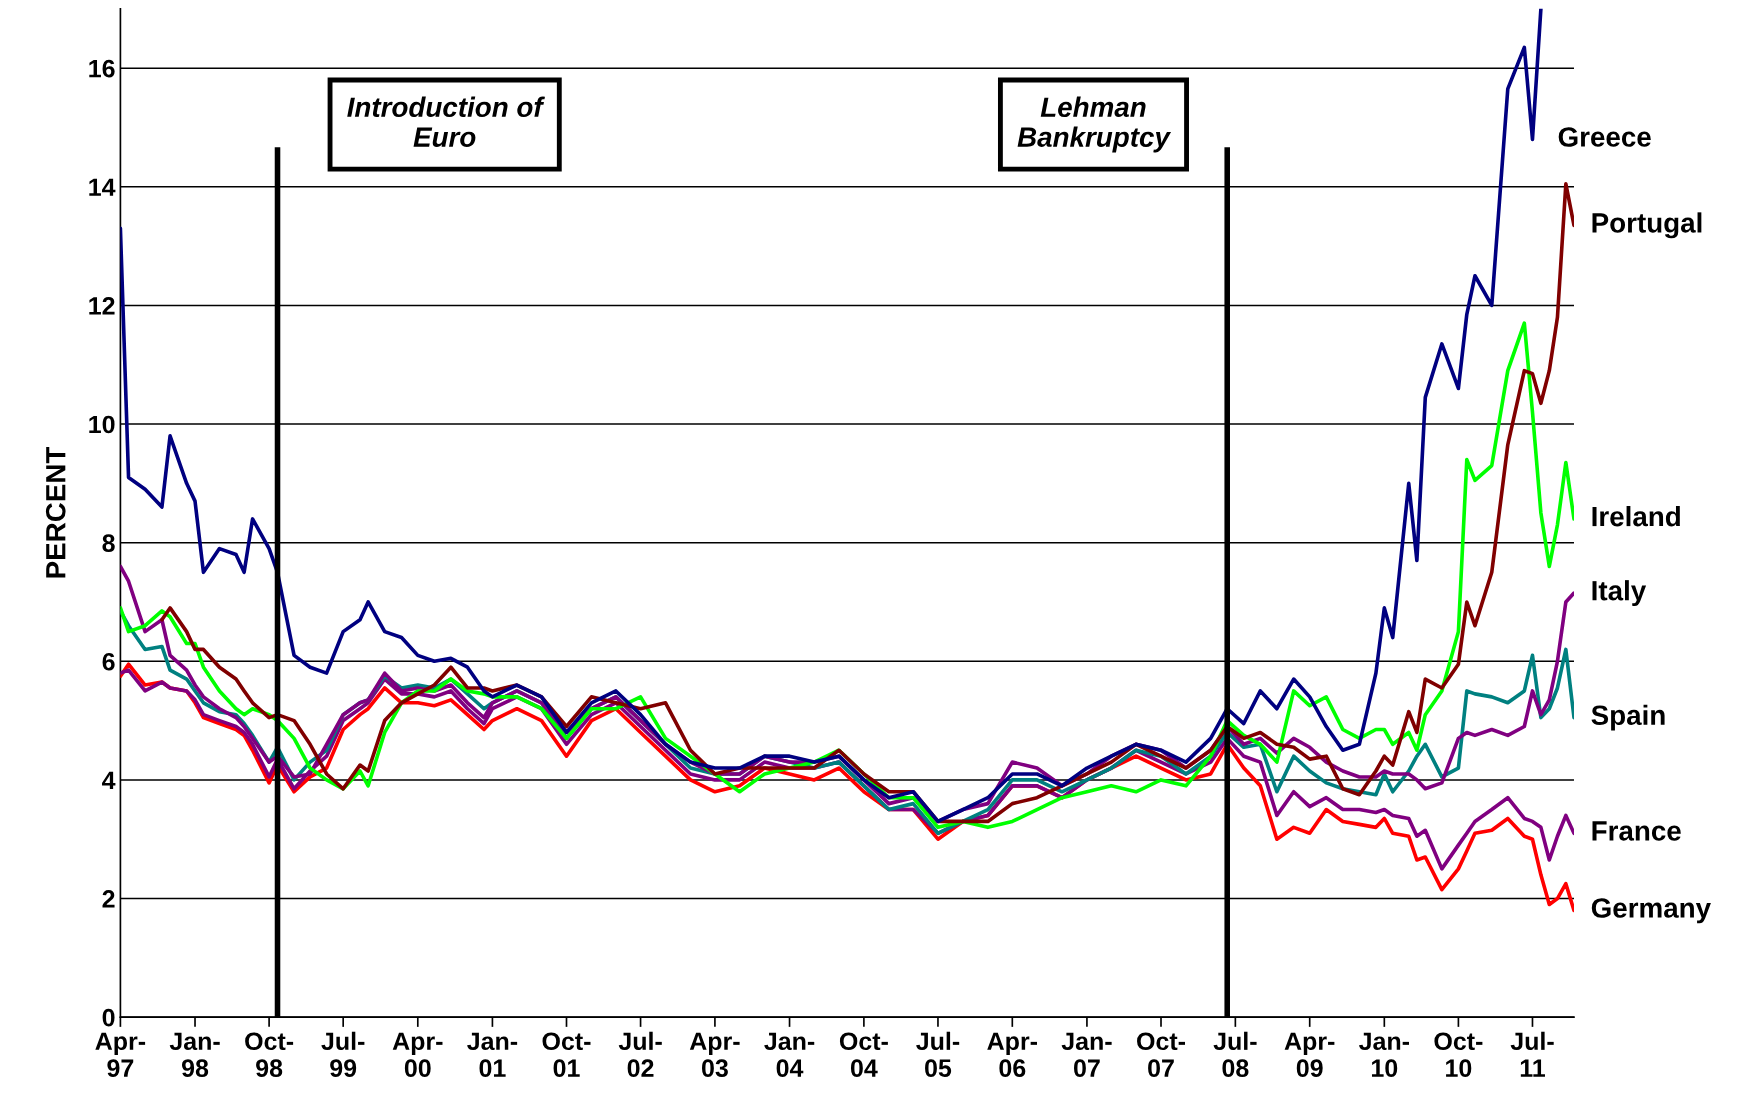 The height and width of the screenshot is (1108, 1745). What do you see at coordinates (640, 1054) in the screenshot?
I see `x-tick-label: Jul- 02` at bounding box center [640, 1054].